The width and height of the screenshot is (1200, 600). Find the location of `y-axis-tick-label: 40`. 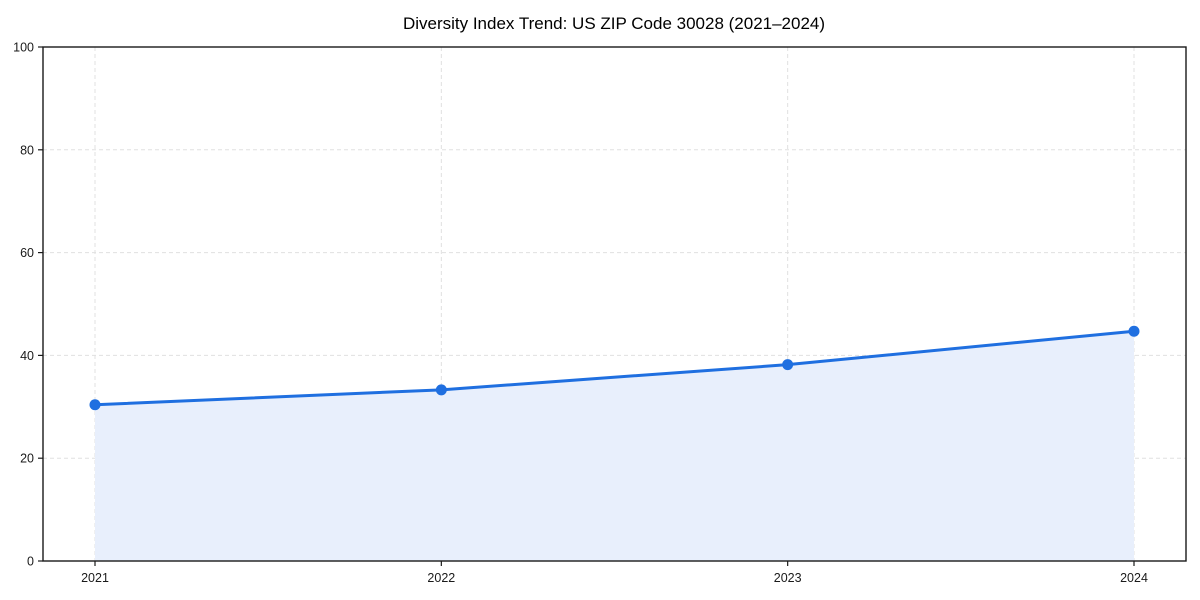

y-axis-tick-label: 40 is located at coordinates (27, 356).